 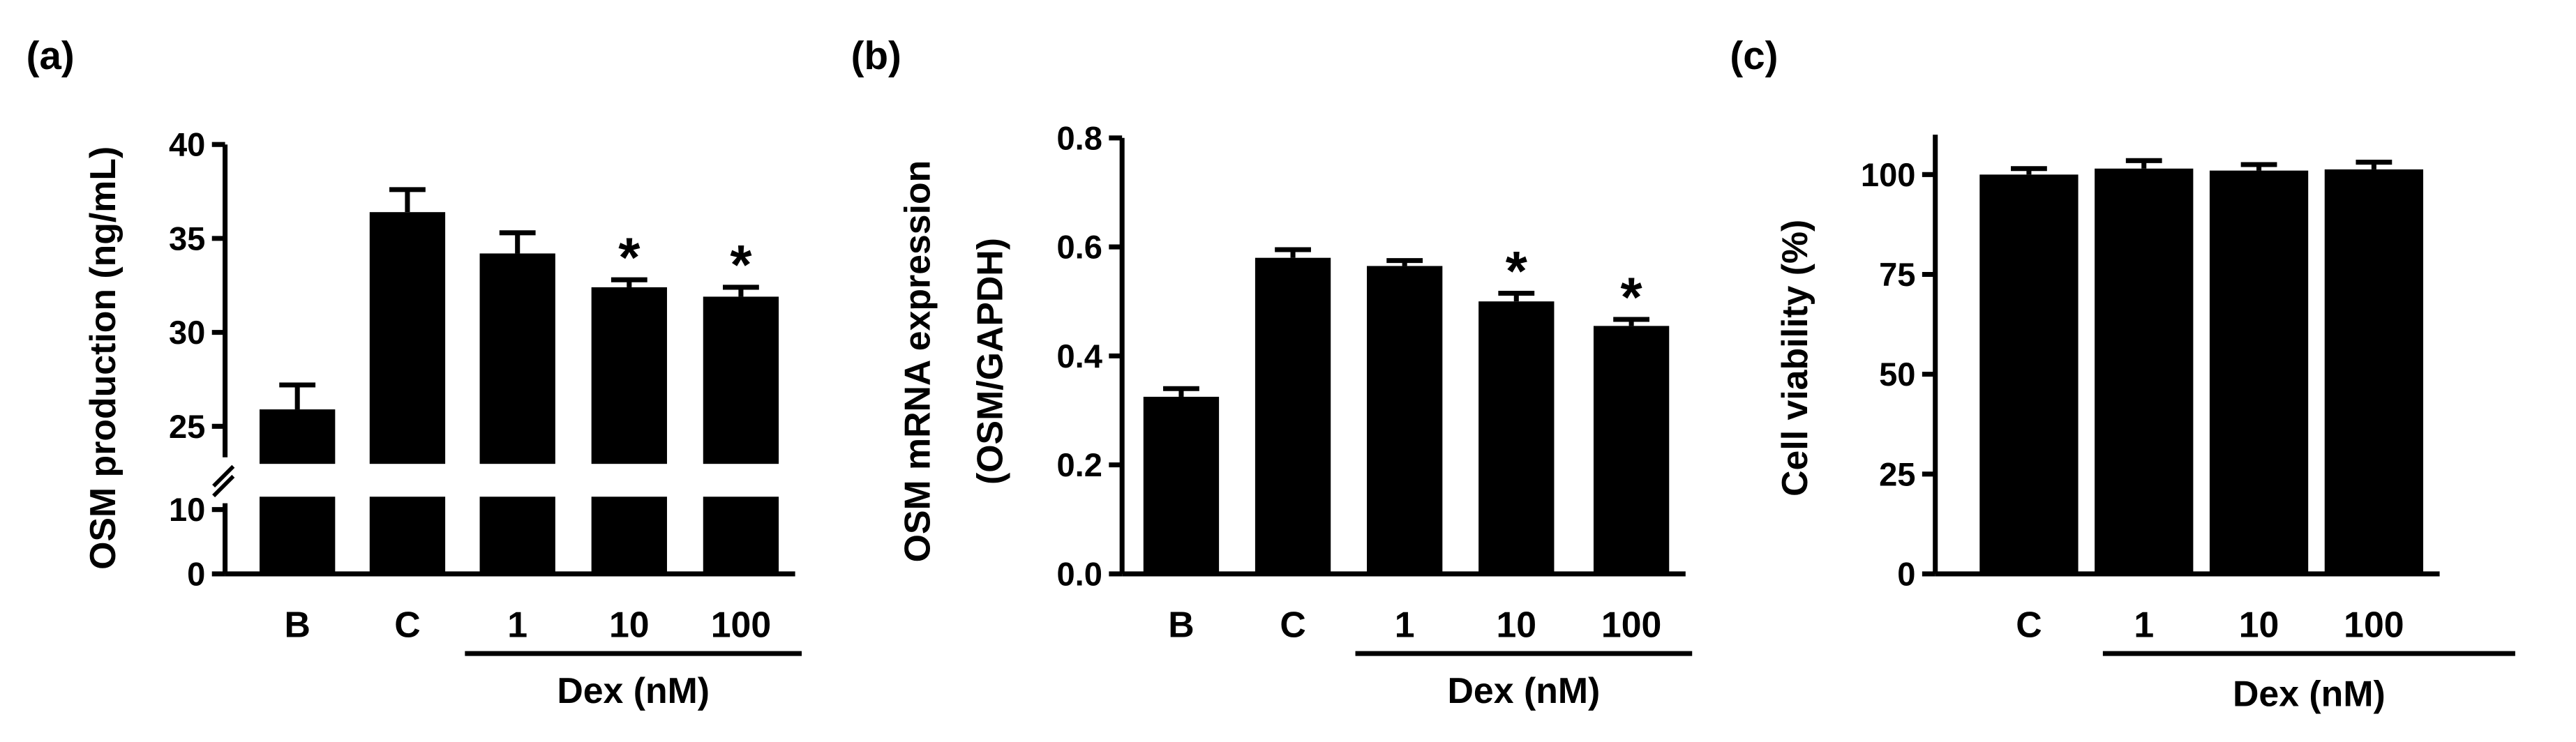 What do you see at coordinates (51, 55) in the screenshot?
I see `panel-label: (a)` at bounding box center [51, 55].